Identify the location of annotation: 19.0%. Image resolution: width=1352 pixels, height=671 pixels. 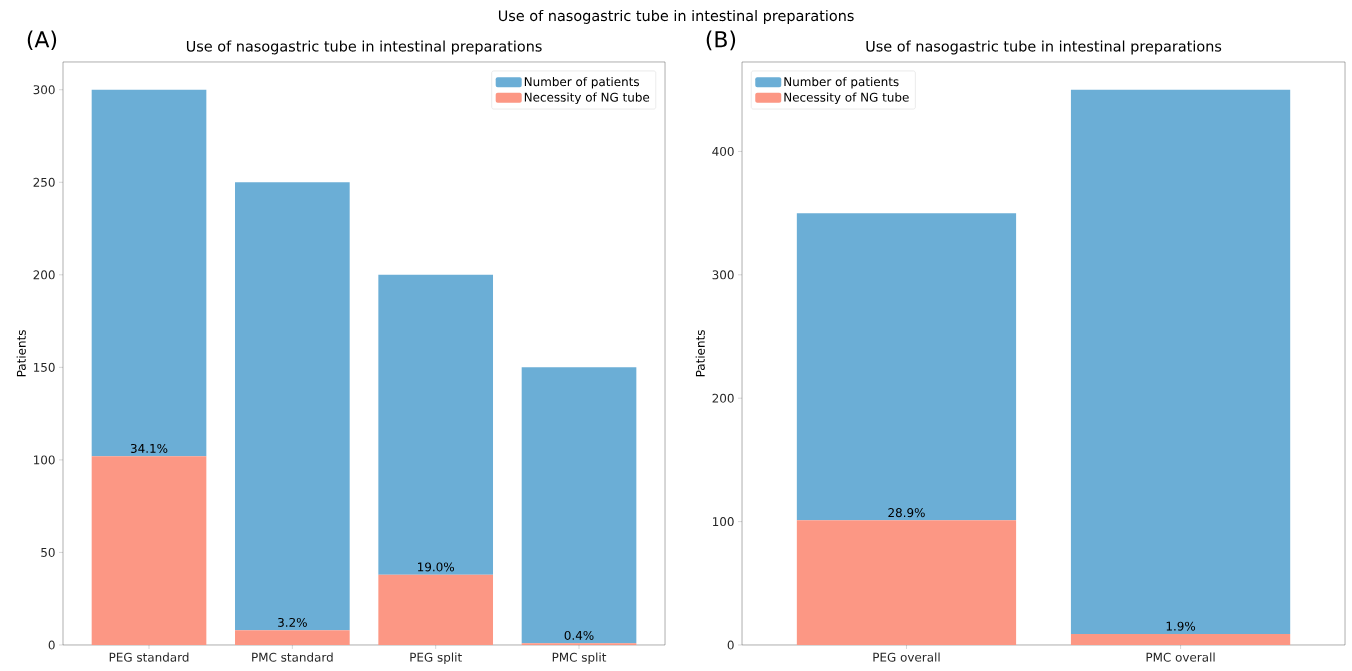
(436, 567).